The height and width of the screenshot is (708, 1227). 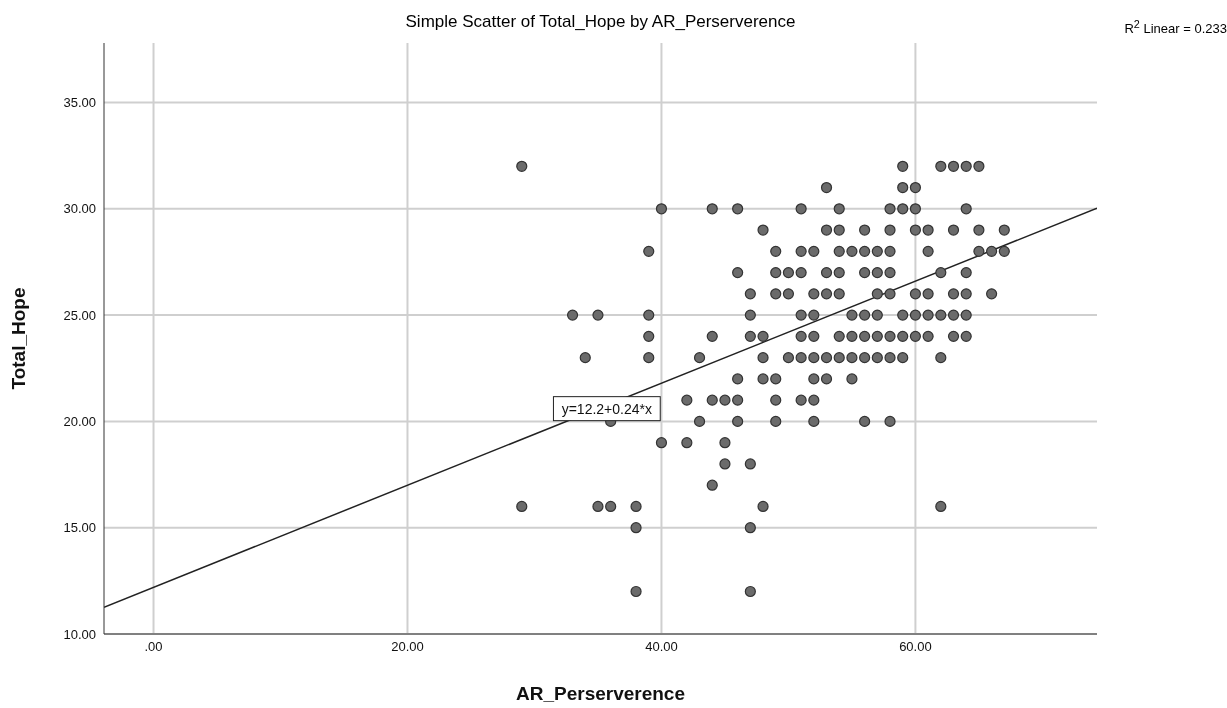 I want to click on chart-title: Simple Scatter of Total_Hope by AR_Perserverence, so click(x=600, y=22).